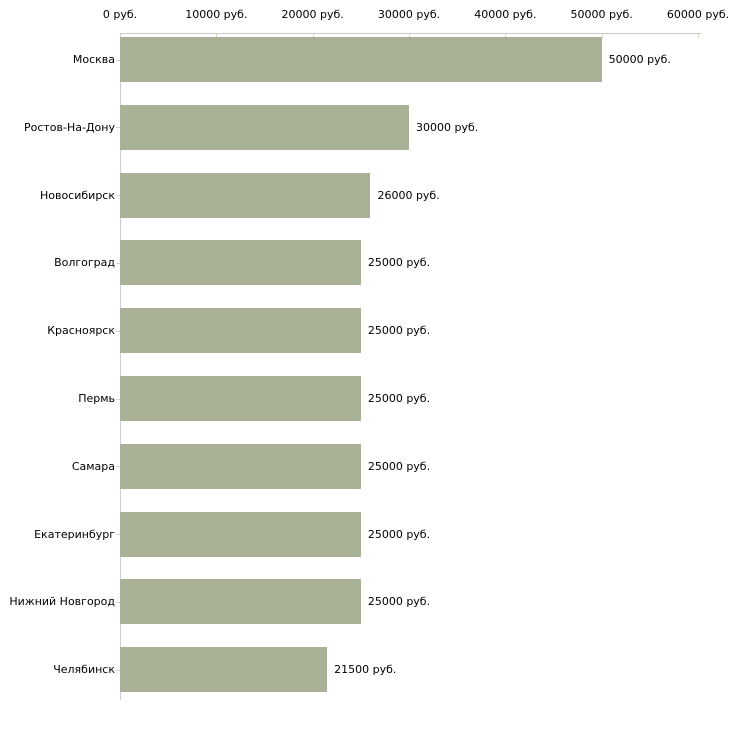  Describe the element at coordinates (365, 534) in the screenshot. I see `bar-row: Екатеринбург 25000 руб.` at that location.